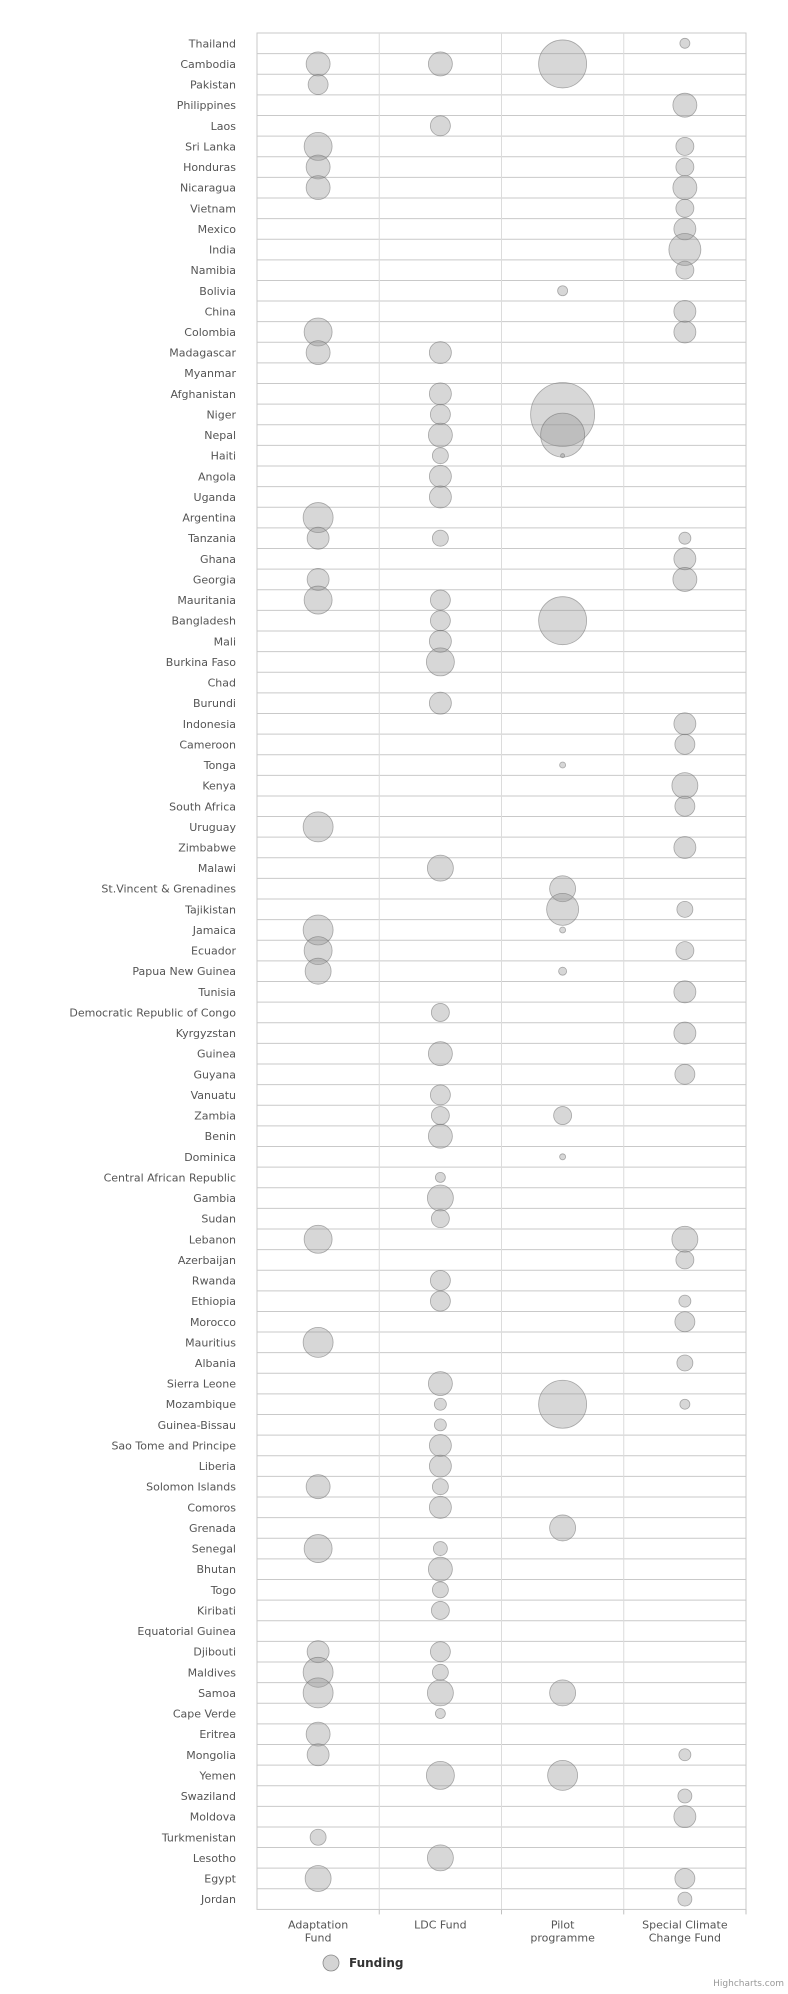 The width and height of the screenshot is (788, 1994). Describe the element at coordinates (331, 1963) in the screenshot. I see `legend-marker` at that location.